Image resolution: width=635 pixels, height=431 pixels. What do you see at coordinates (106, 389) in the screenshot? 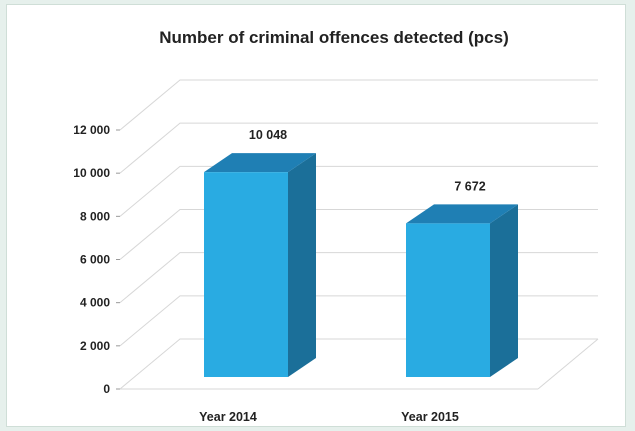
I see `y-tick-label: 0` at bounding box center [106, 389].